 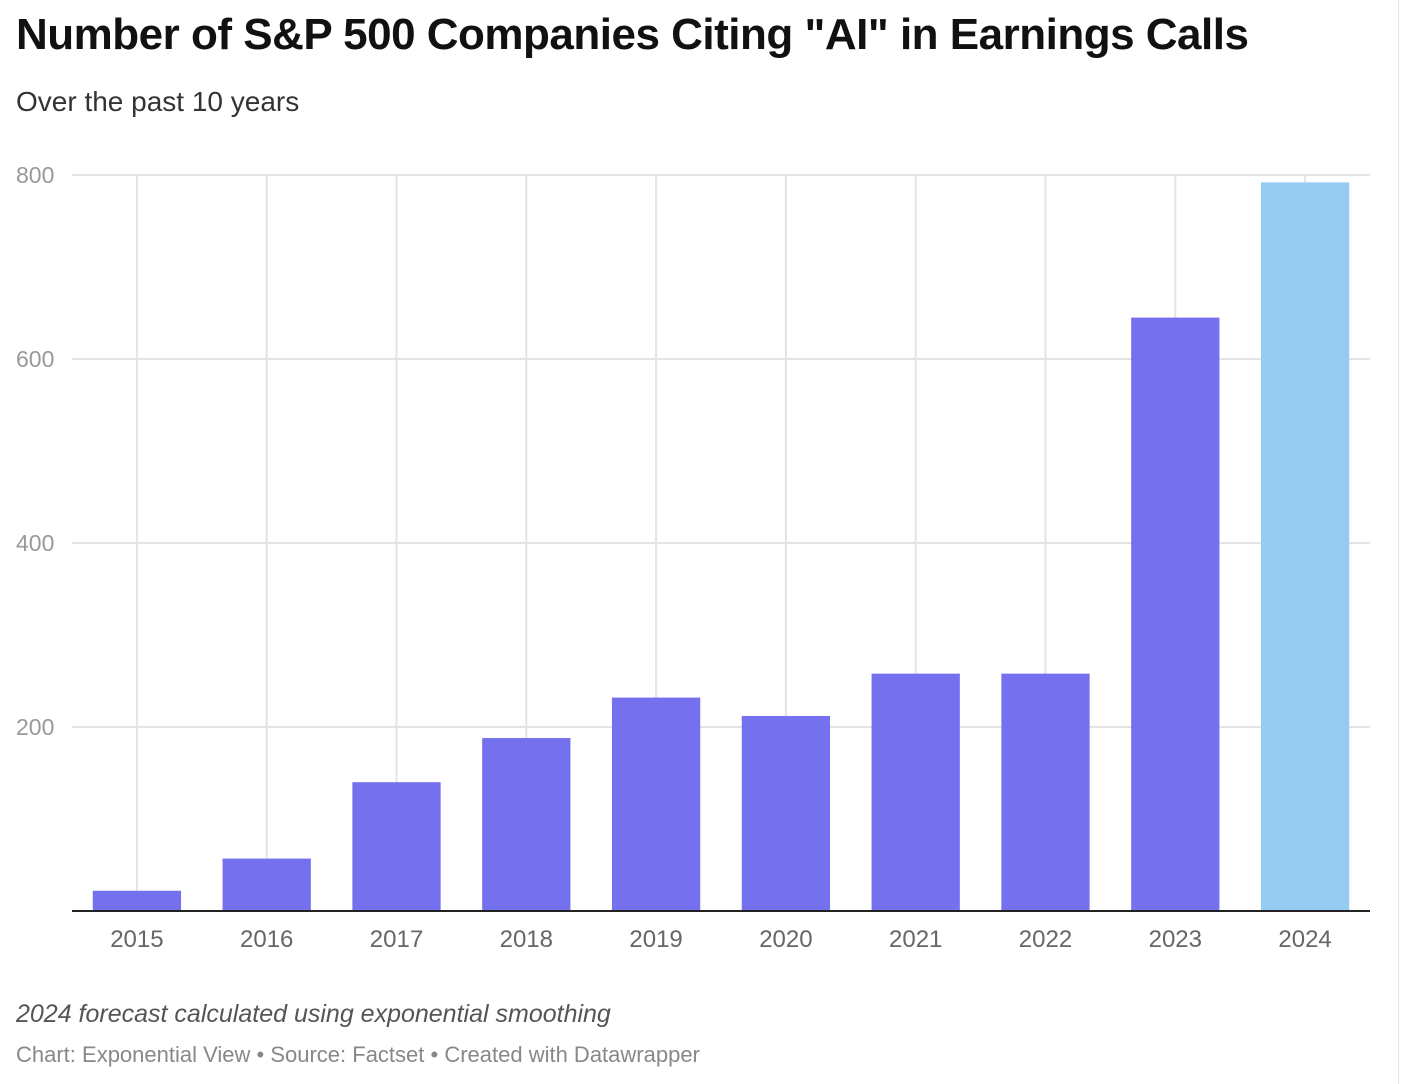 What do you see at coordinates (915, 939) in the screenshot?
I see `x-tick-label: 2021` at bounding box center [915, 939].